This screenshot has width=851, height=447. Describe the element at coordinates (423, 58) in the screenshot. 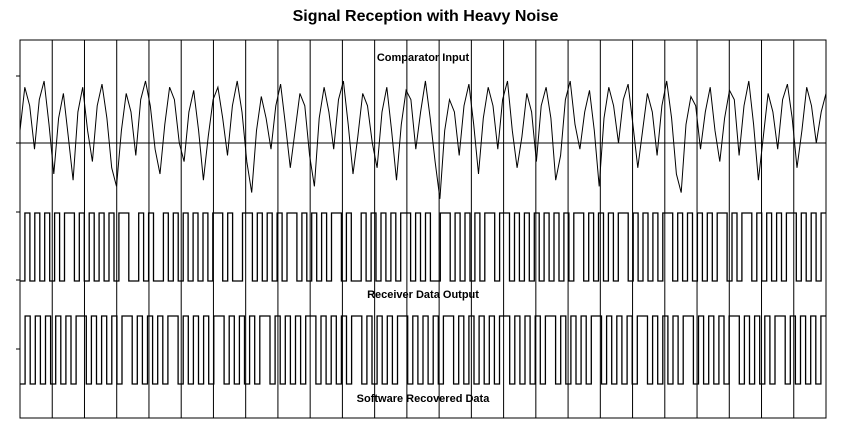

I see `trace-label-comparator-input: Comparator Input` at that location.